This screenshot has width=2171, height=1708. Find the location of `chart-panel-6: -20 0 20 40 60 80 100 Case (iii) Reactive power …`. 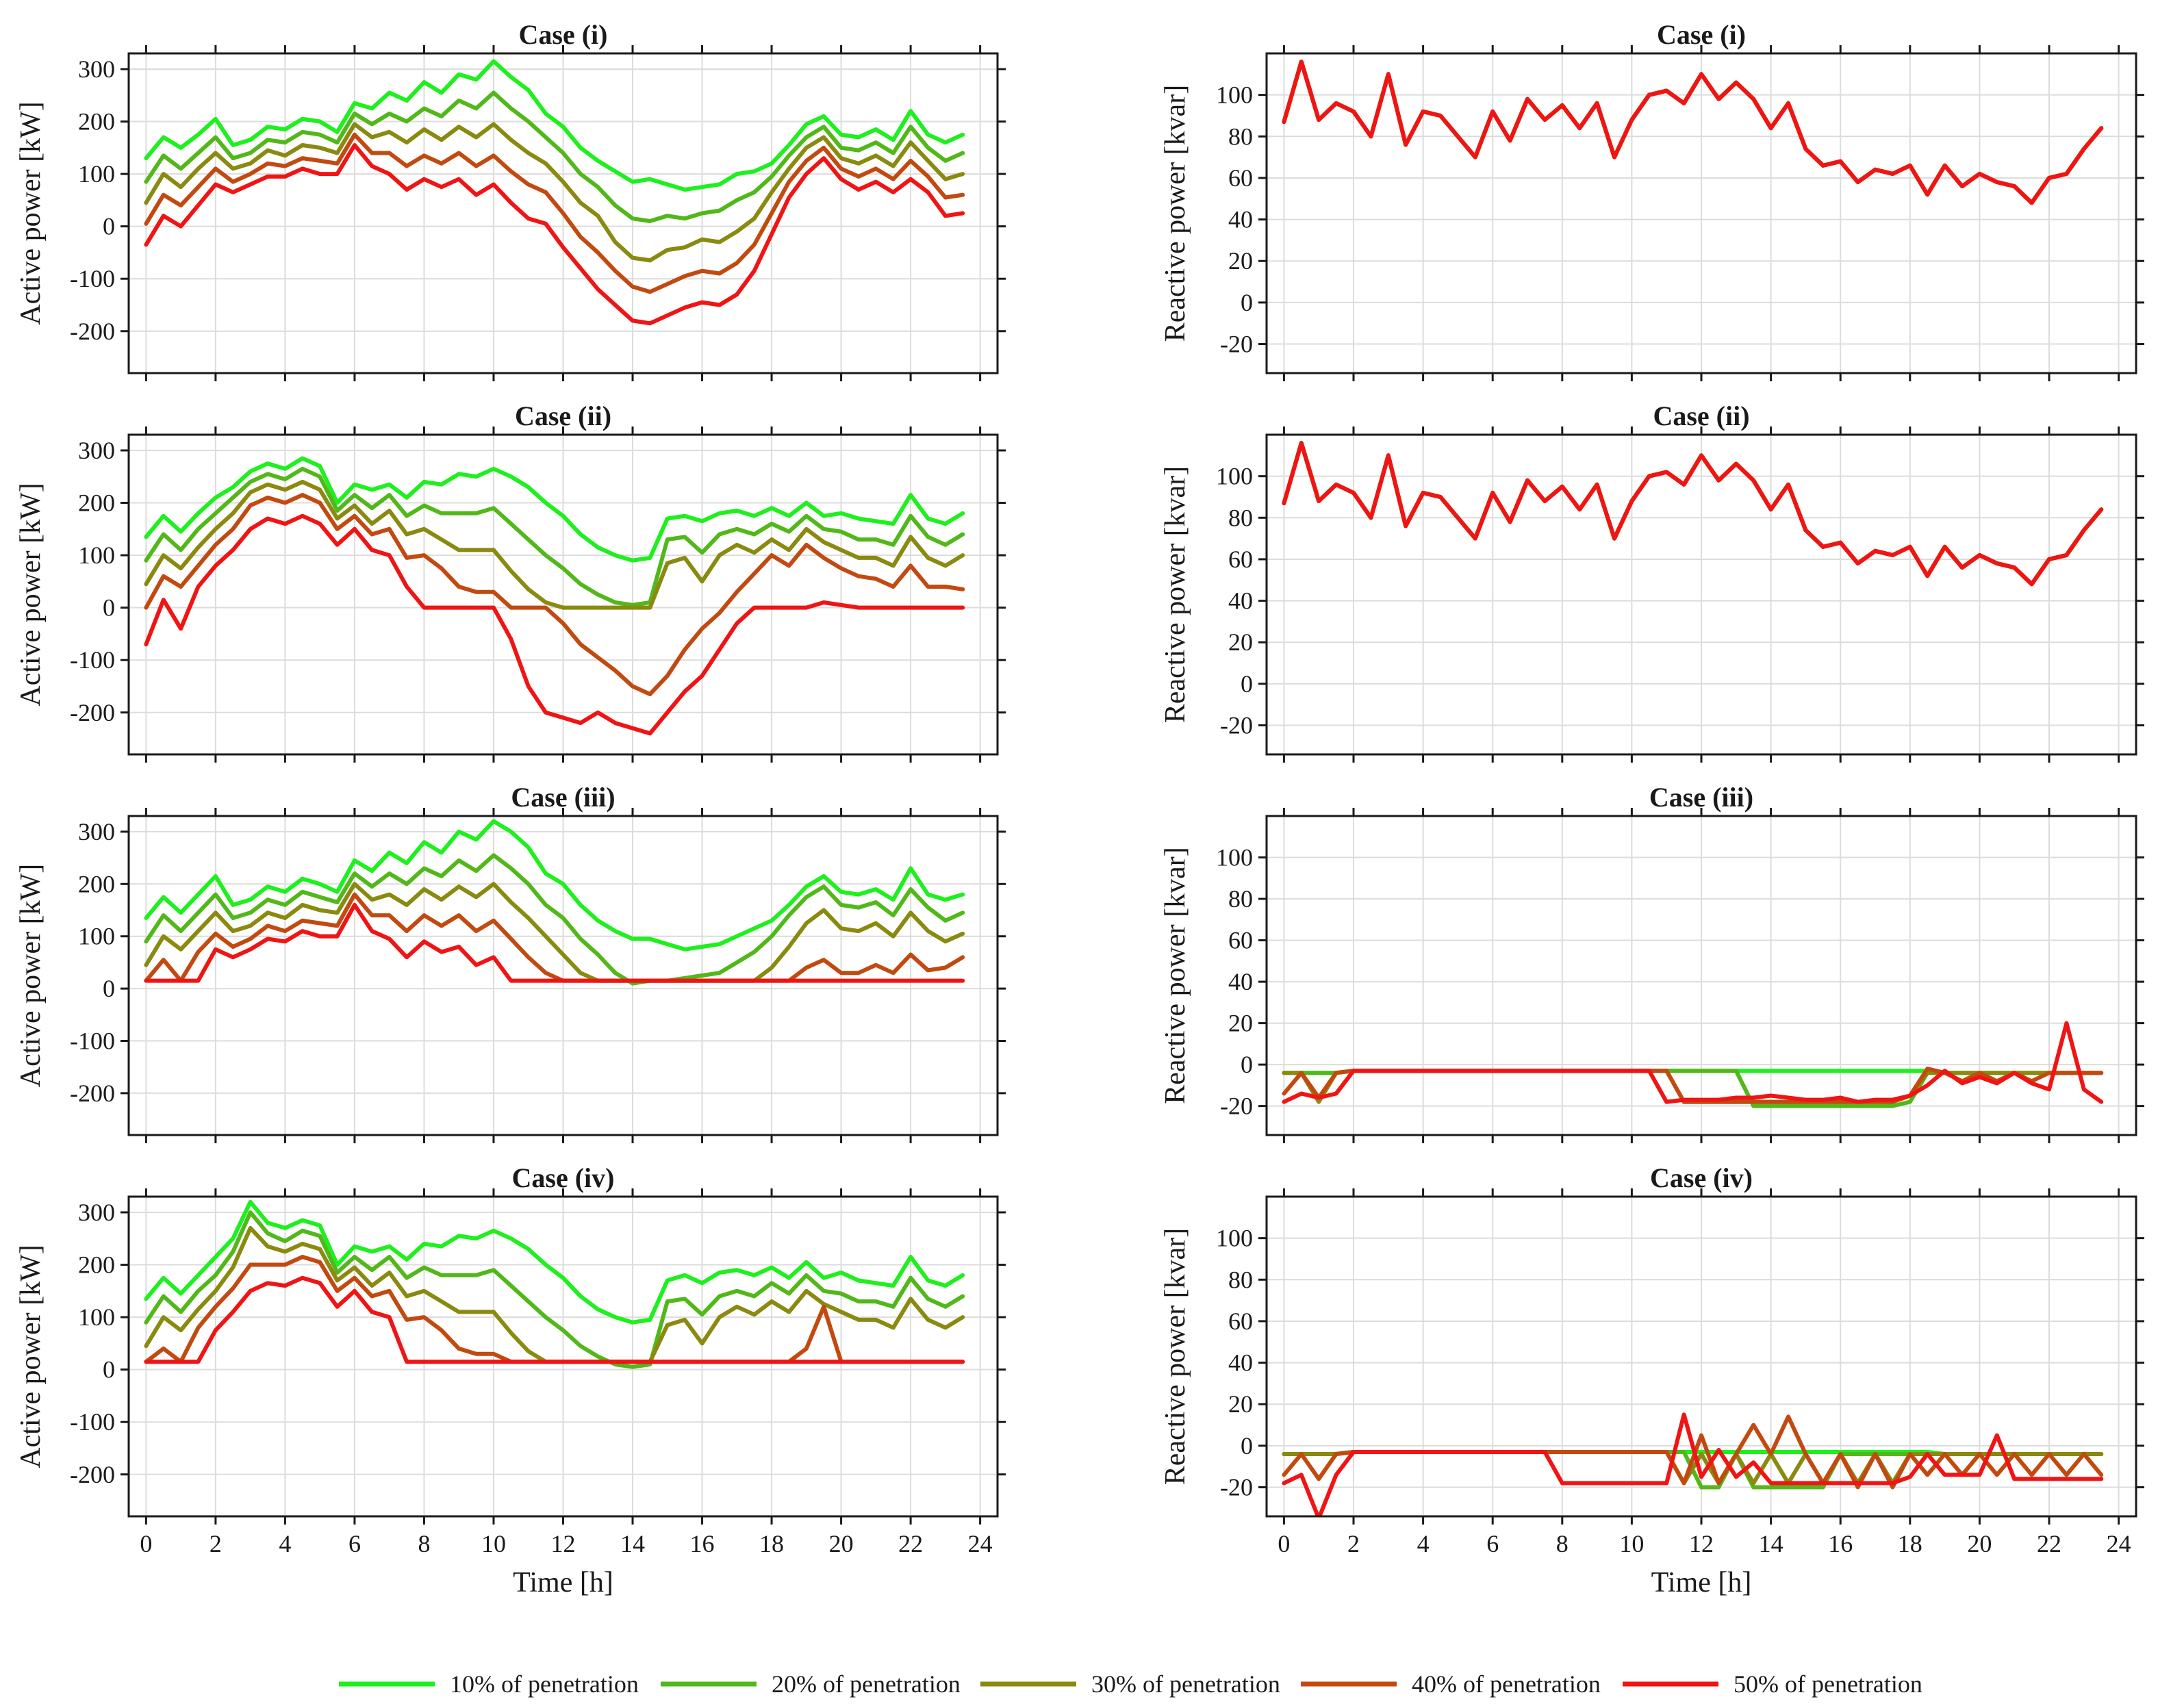

chart-panel-6: -20 0 20 40 60 80 100 Case (iii) Reactive power … is located at coordinates (1652, 962).